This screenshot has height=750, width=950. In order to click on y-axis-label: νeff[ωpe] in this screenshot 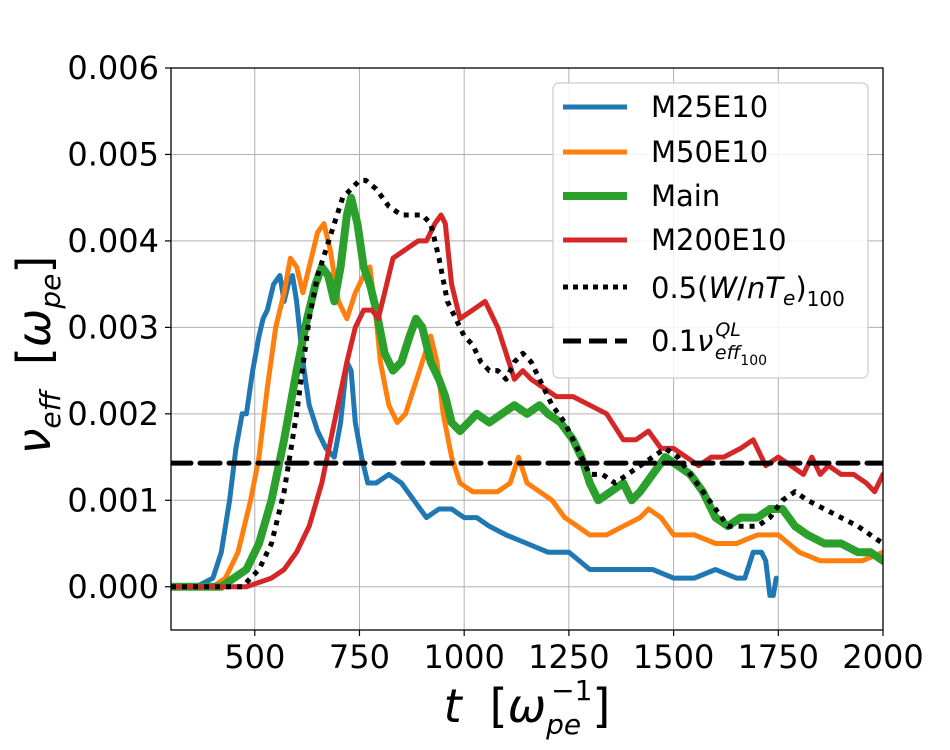, I will do `click(37, 355)`.